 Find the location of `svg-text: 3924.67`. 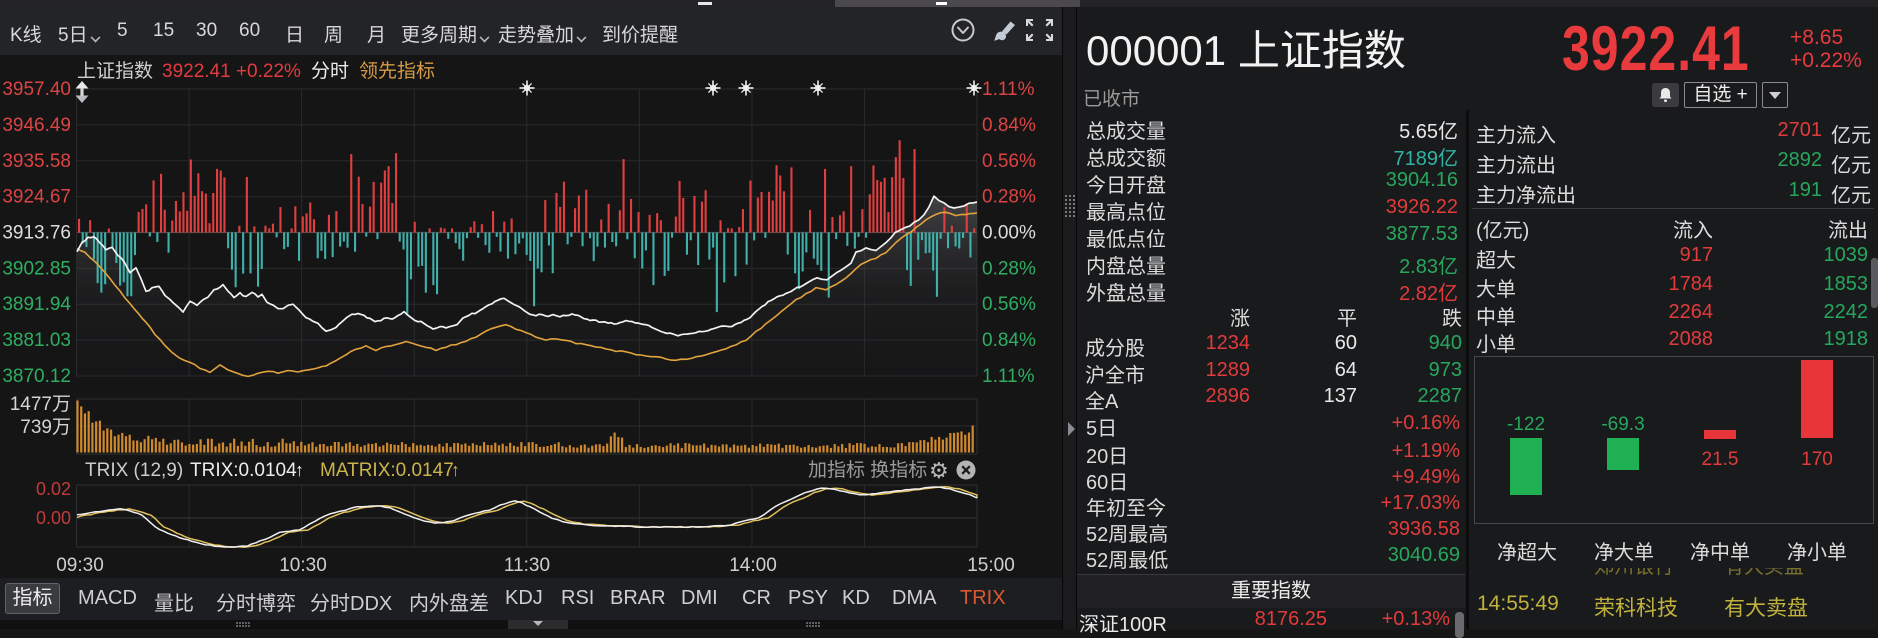

svg-text: 3924.67 is located at coordinates (36, 197).